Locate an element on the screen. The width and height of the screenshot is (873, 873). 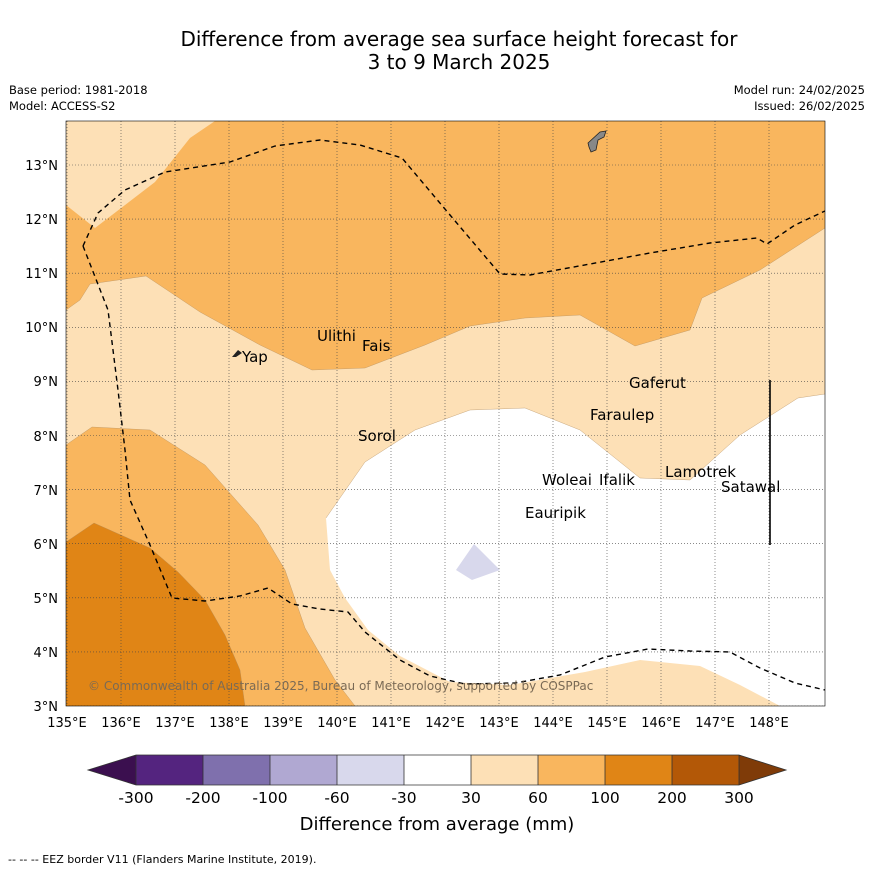
label-ifalik: Ifalik is located at coordinates (617, 480).